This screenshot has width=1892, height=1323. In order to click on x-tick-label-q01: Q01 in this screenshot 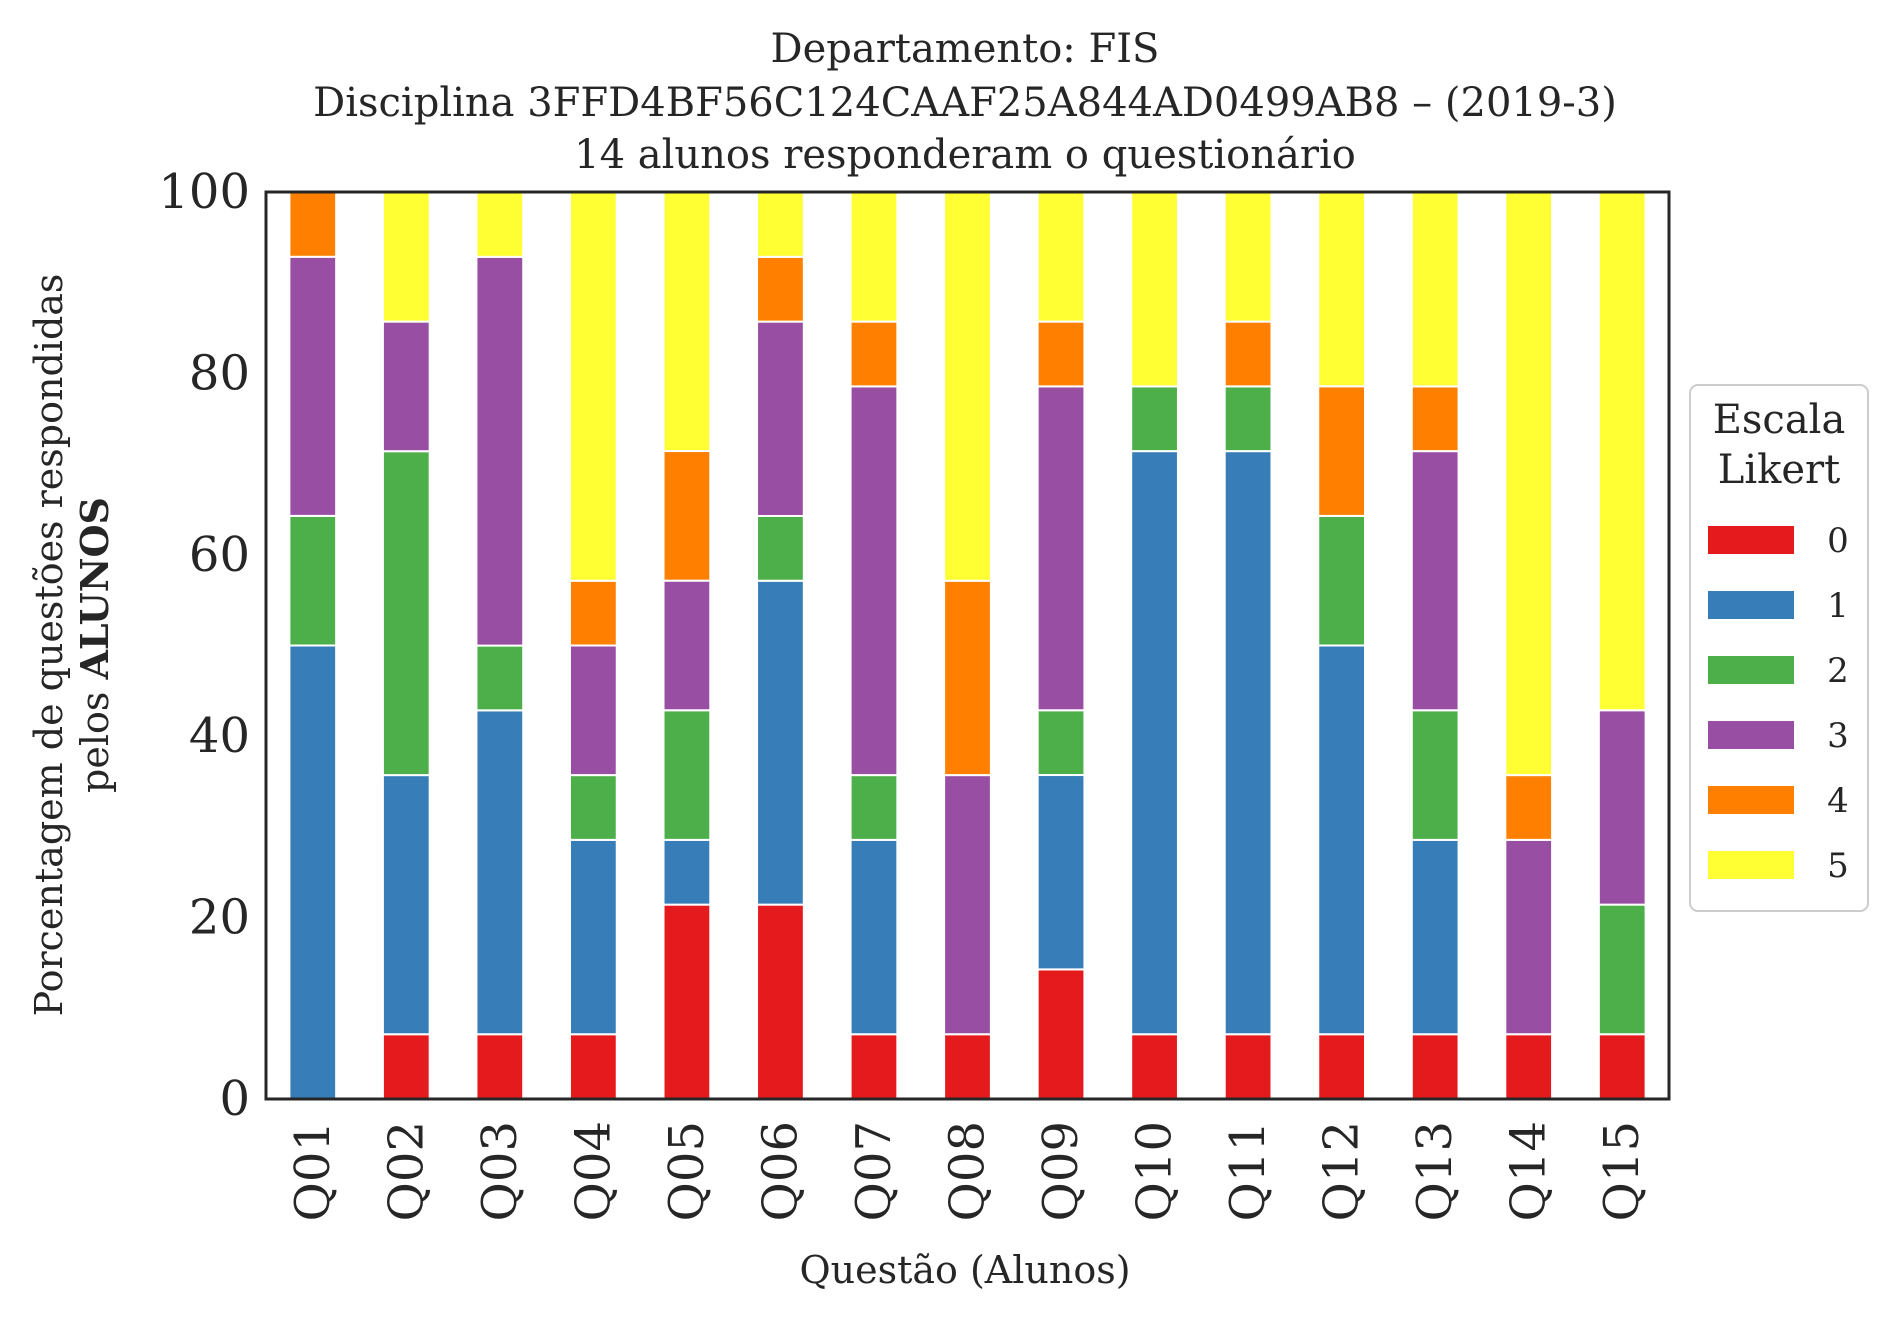, I will do `click(313, 1171)`.